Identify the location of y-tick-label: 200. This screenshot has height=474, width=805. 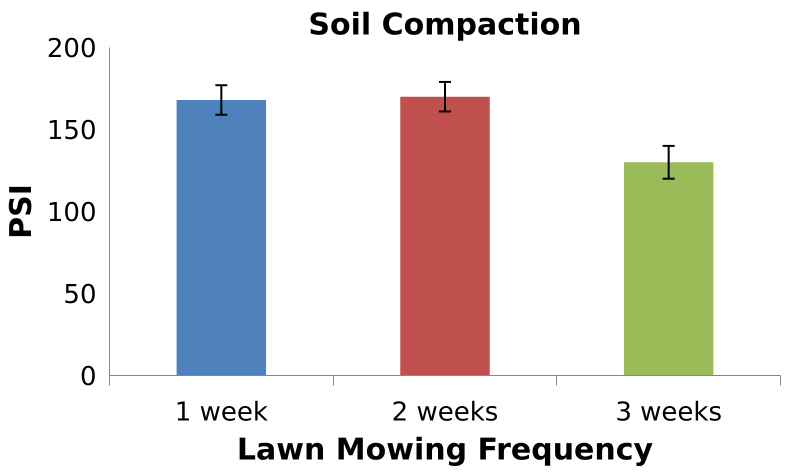
(71, 49).